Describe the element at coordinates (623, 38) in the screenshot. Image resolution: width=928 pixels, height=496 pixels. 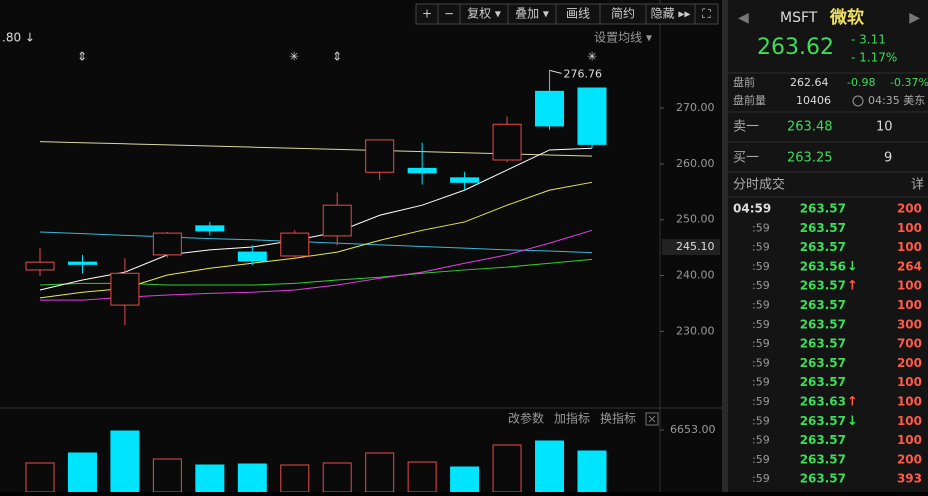
I see `ma-settings: 设置均线 ▾` at that location.